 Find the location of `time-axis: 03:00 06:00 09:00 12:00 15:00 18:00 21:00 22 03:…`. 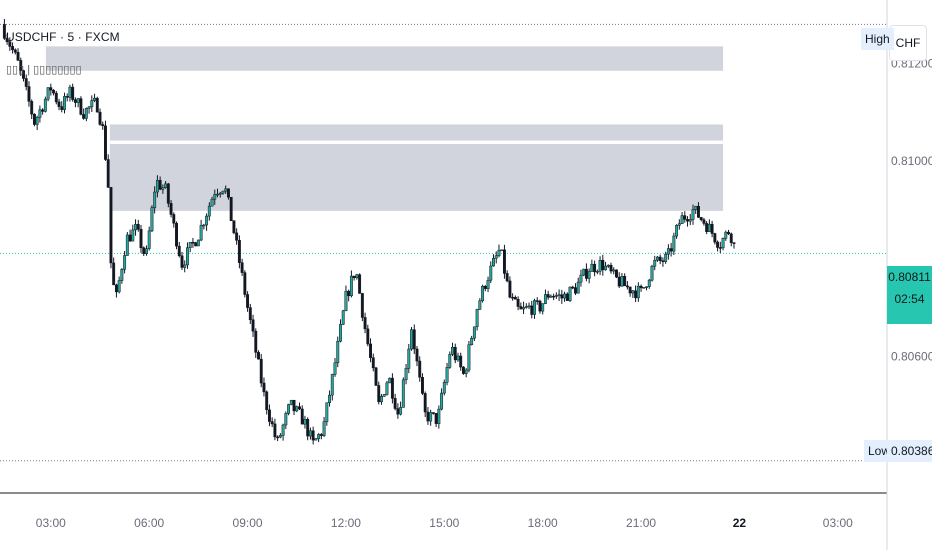

time-axis: 03:00 06:00 09:00 12:00 15:00 18:00 21:00 22 03:… is located at coordinates (444, 523).